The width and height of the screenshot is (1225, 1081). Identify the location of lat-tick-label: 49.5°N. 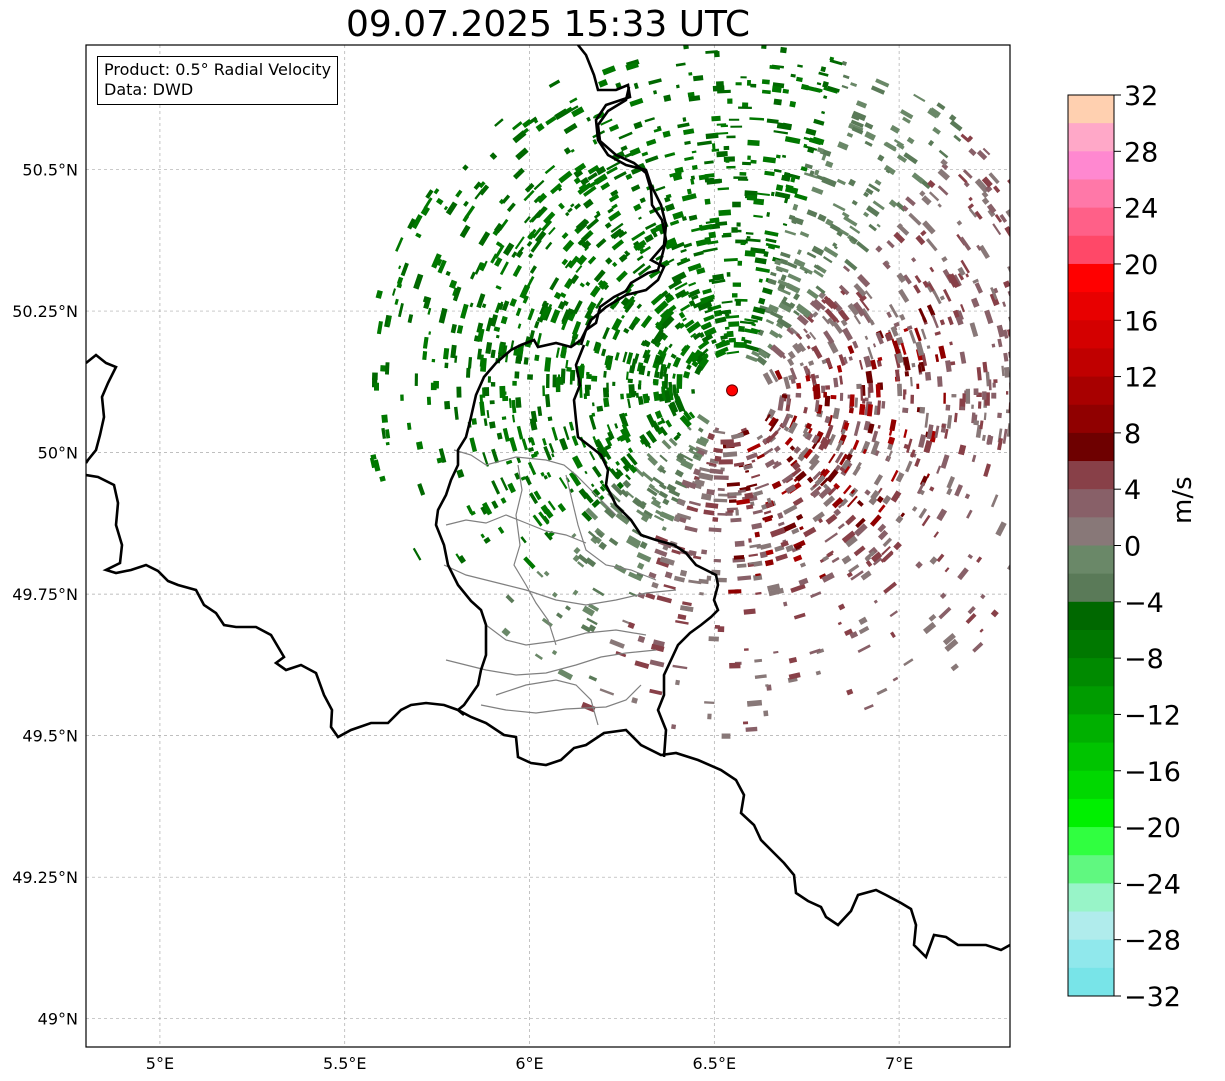
(50, 736).